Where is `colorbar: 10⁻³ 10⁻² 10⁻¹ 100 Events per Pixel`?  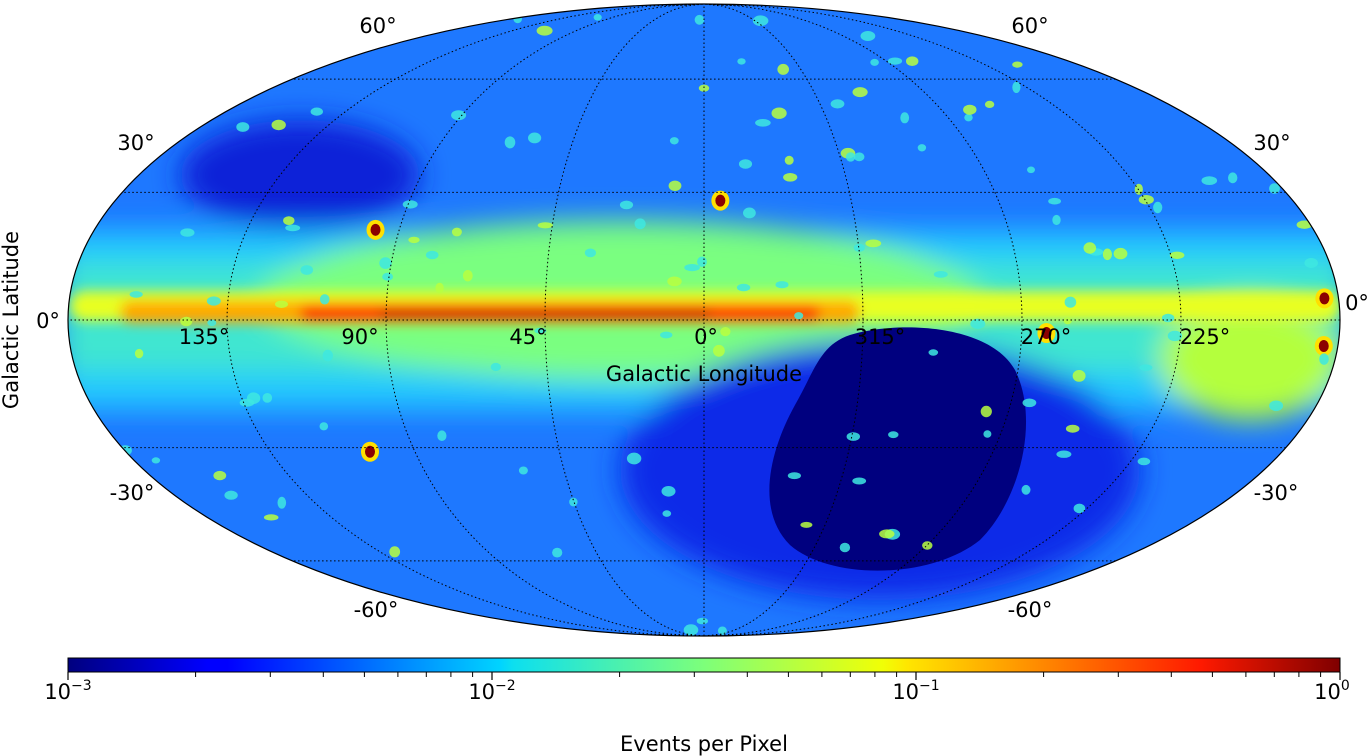 colorbar: 10⁻³ 10⁻² 10⁻¹ 100 Events per Pixel is located at coordinates (697, 706).